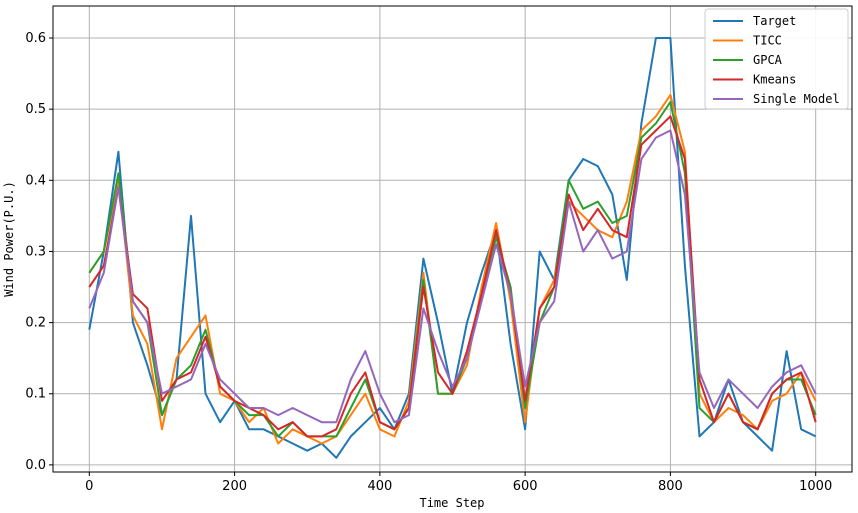 This screenshot has width=858, height=513. What do you see at coordinates (796, 99) in the screenshot?
I see `legend-label-single-model: Single Model` at bounding box center [796, 99].